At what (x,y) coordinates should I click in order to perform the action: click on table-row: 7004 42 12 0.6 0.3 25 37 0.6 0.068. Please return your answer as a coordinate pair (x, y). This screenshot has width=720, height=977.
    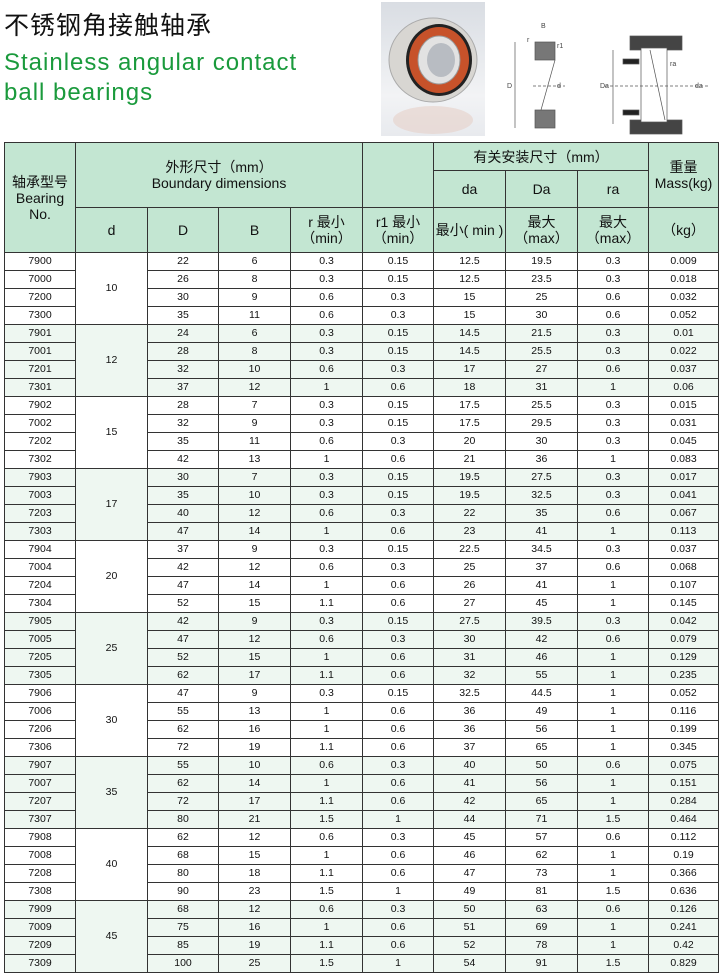
    Looking at the image, I should click on (362, 567).